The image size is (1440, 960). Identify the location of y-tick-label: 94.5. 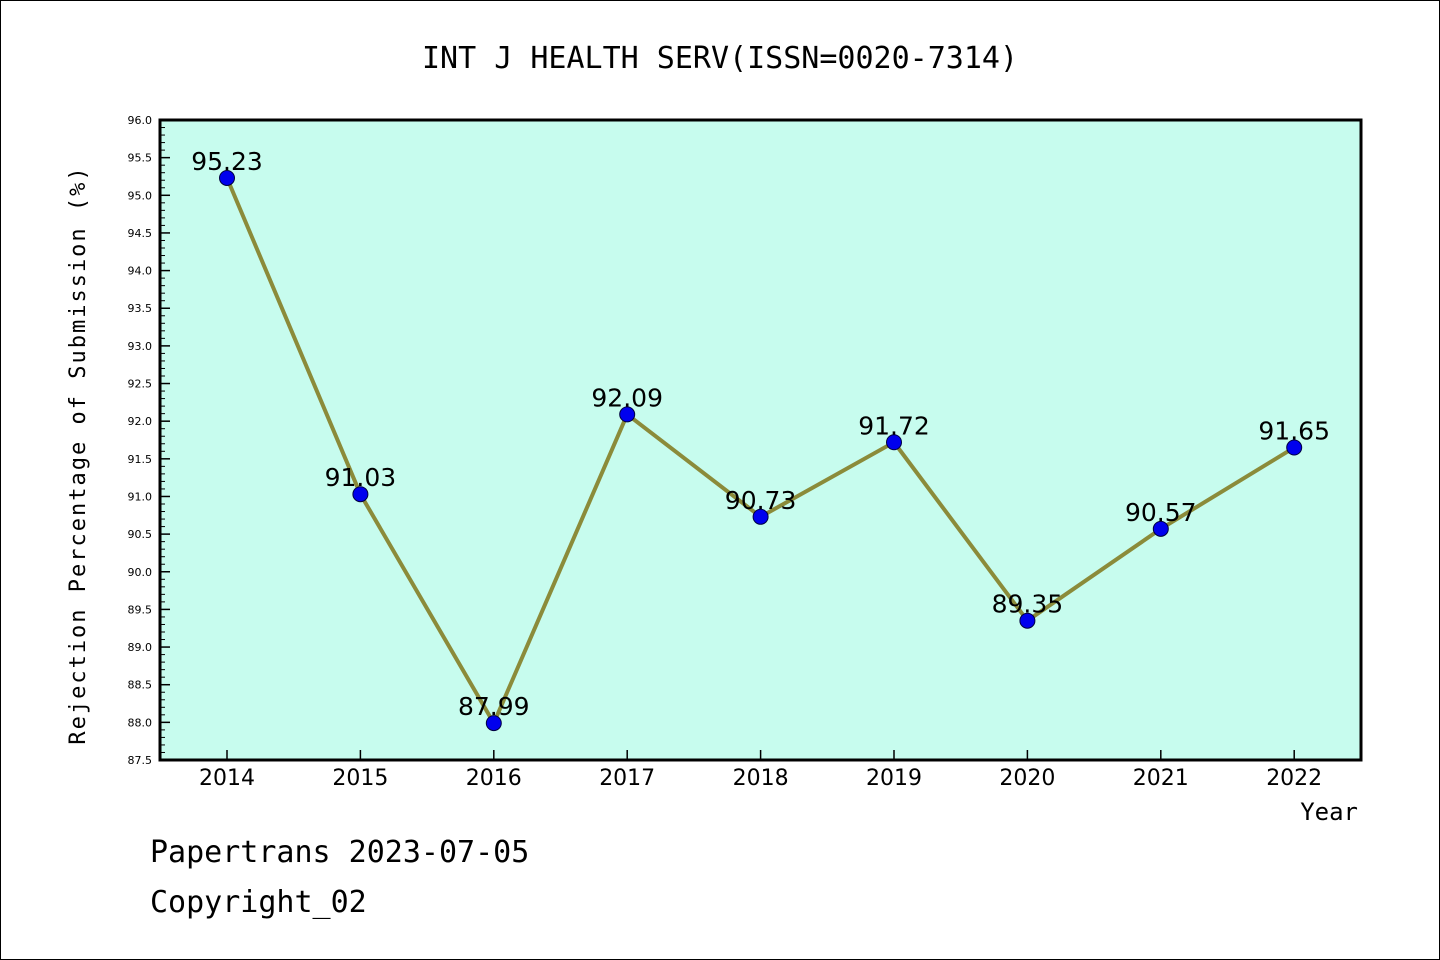
(140, 233).